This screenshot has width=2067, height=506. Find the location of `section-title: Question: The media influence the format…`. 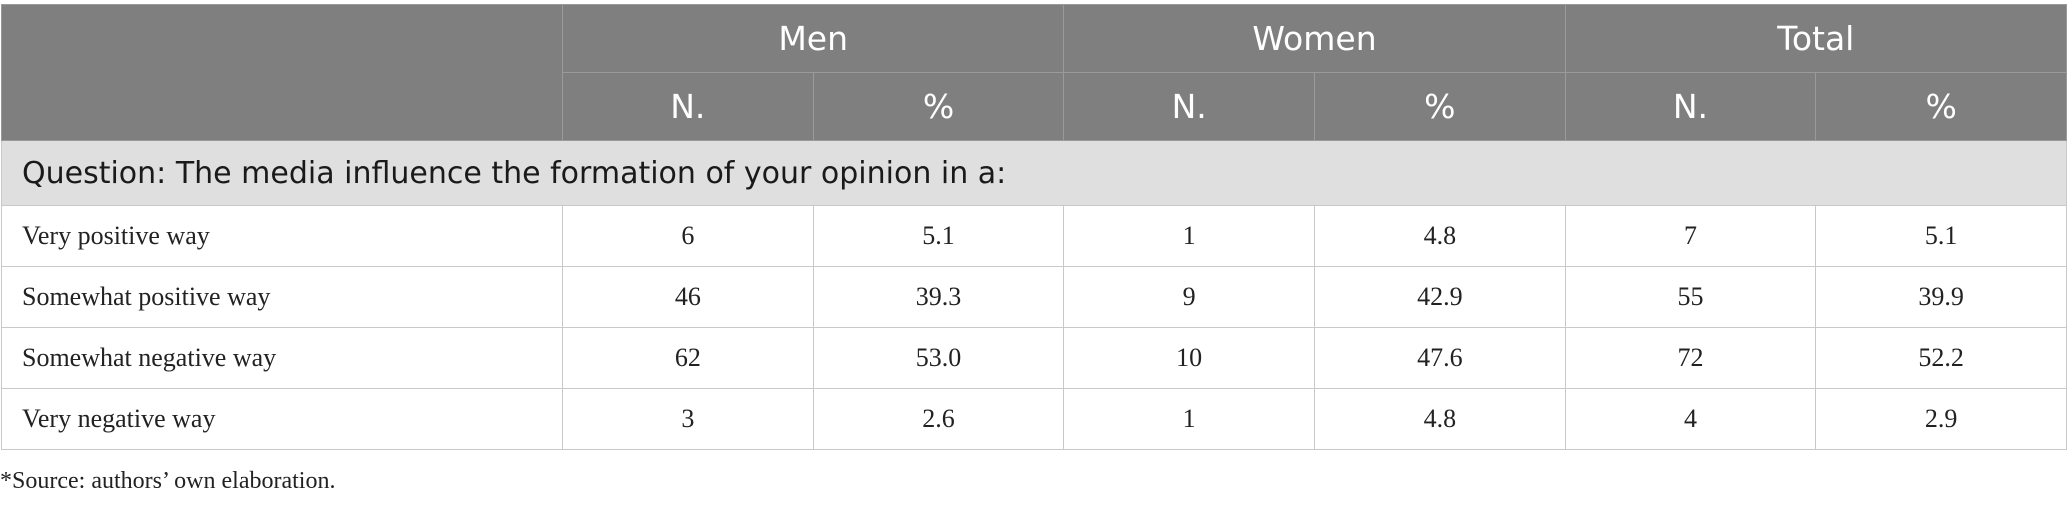

section-title: Question: The media influence the format… is located at coordinates (1034, 173).